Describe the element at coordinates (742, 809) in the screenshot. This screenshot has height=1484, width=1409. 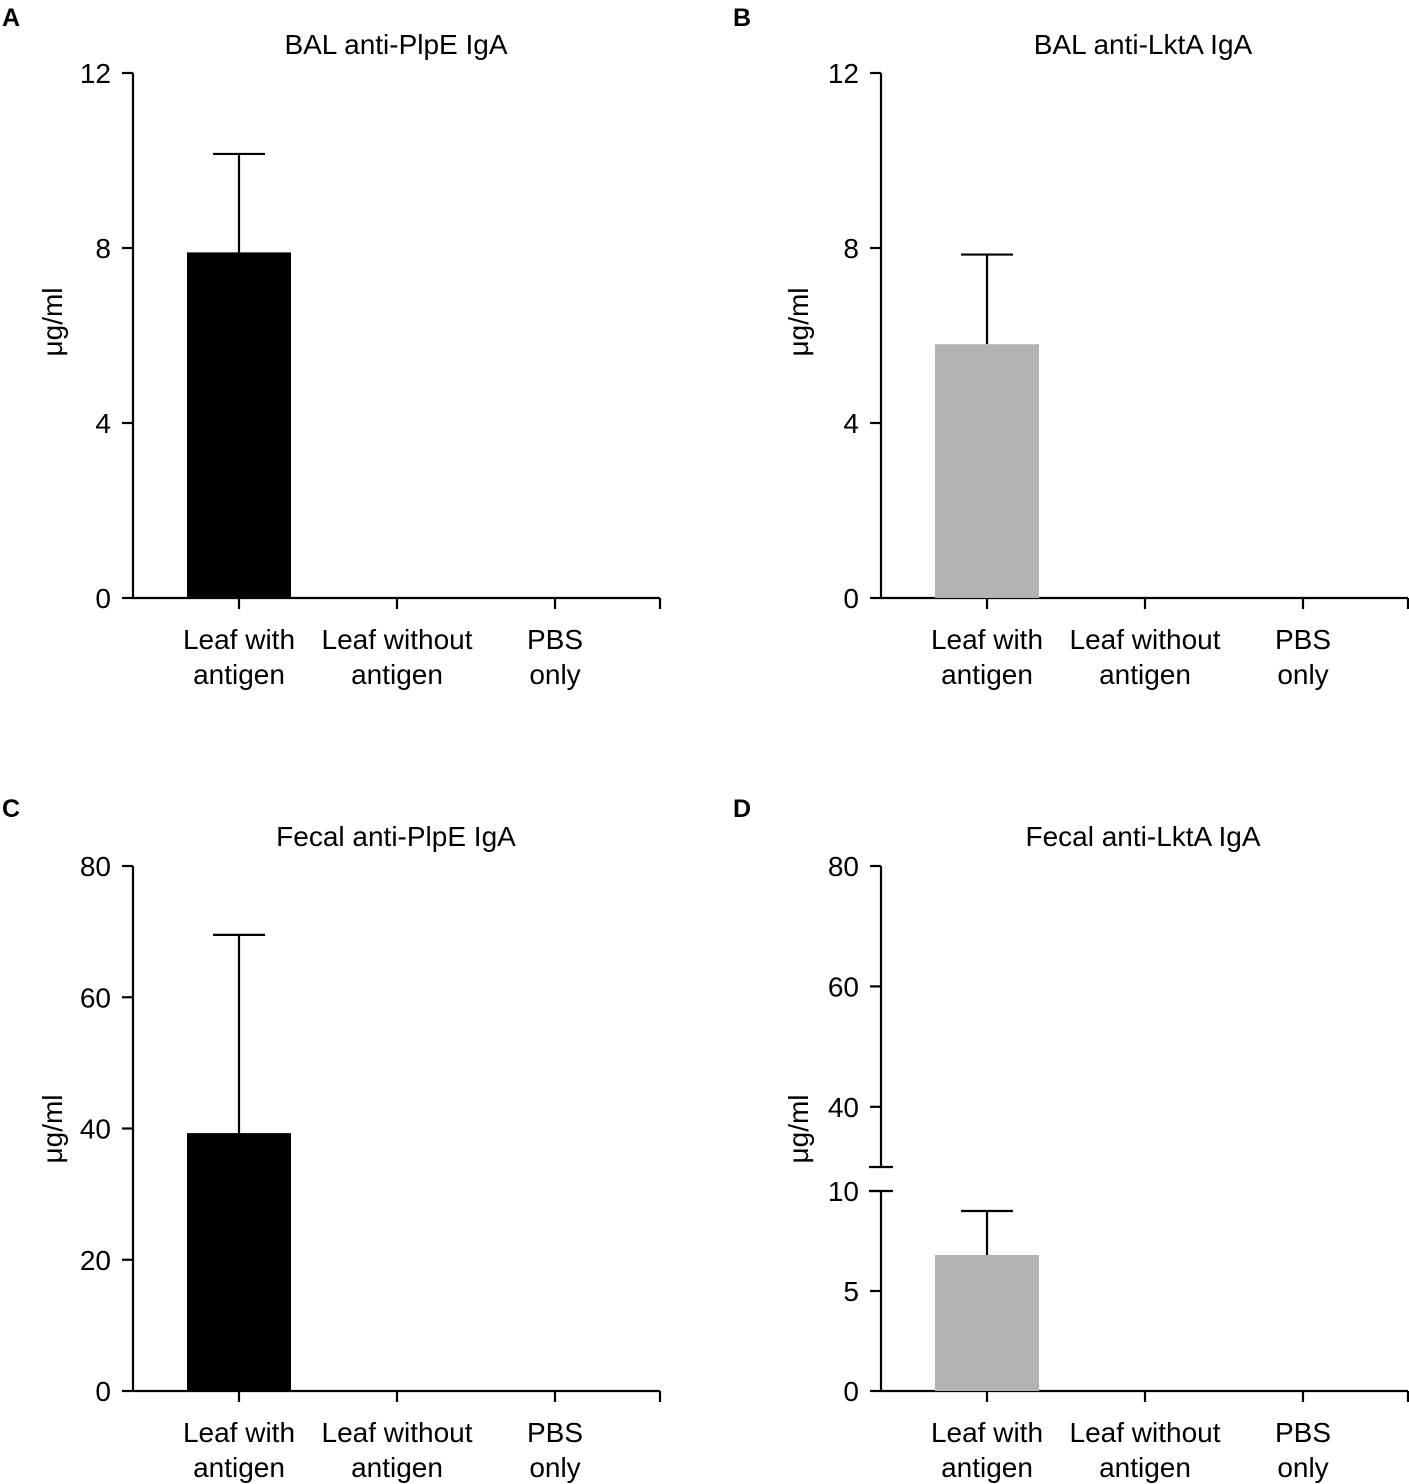
I see `panel-letter: D` at that location.